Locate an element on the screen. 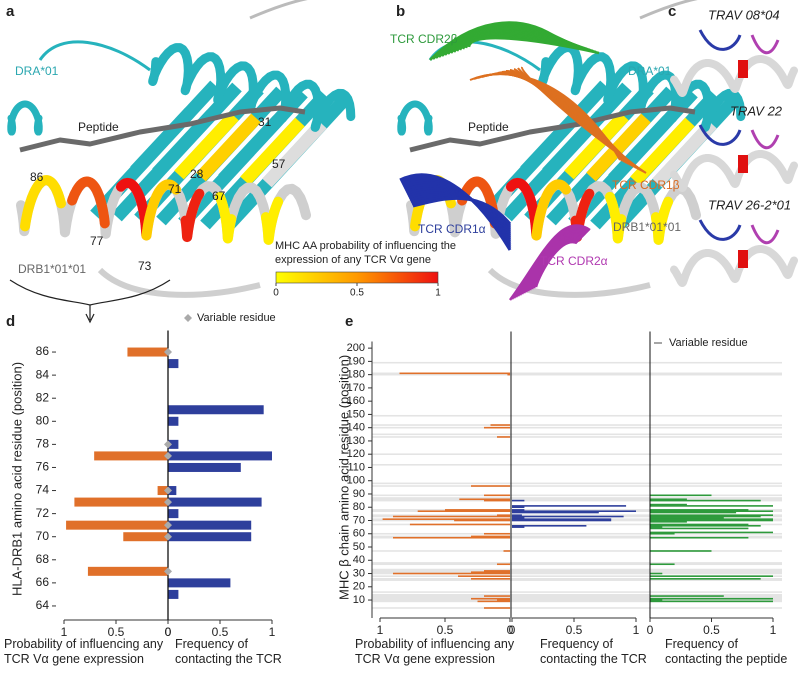  y-tick-label: 140 is located at coordinates (356, 428).